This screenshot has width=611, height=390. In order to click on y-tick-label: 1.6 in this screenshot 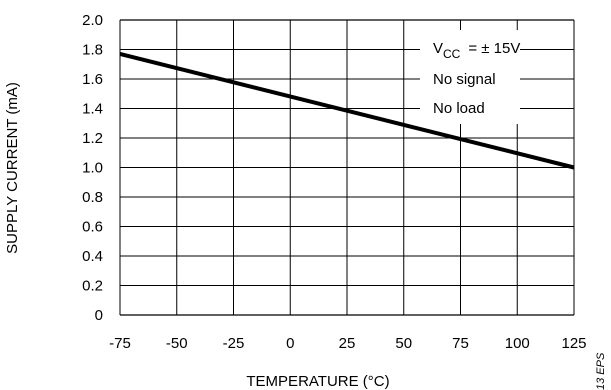, I will do `click(92, 79)`.